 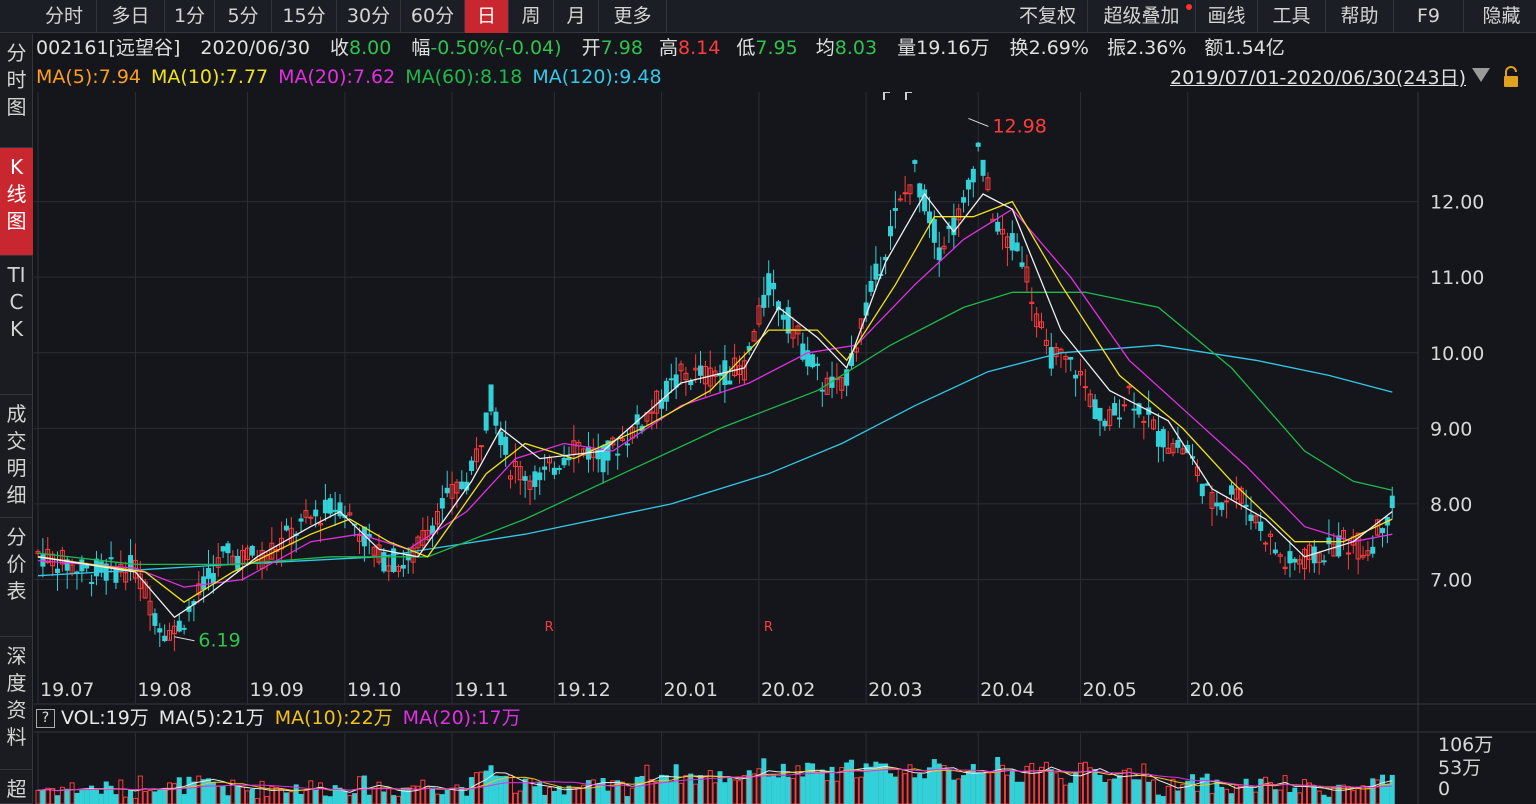 What do you see at coordinates (1360, 16) in the screenshot?
I see `tool-4: 帮助` at bounding box center [1360, 16].